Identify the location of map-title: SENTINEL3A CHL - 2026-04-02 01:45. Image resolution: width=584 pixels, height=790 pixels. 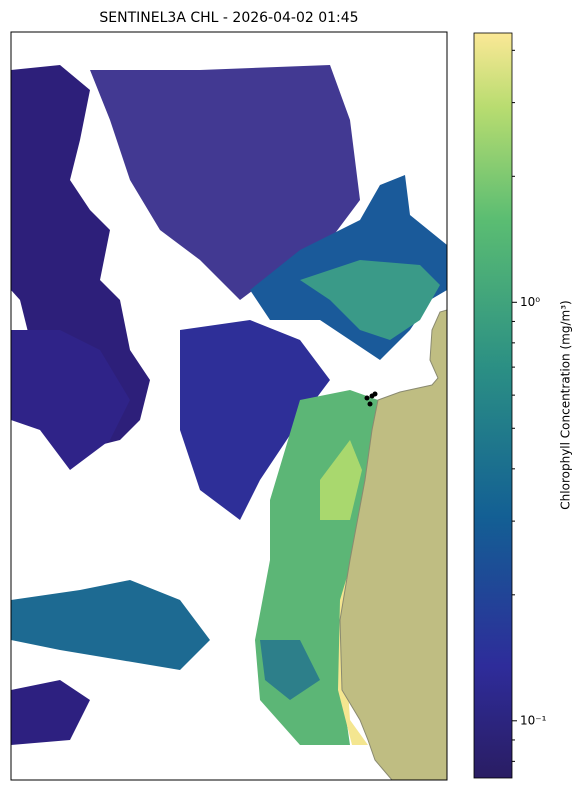
(228, 18).